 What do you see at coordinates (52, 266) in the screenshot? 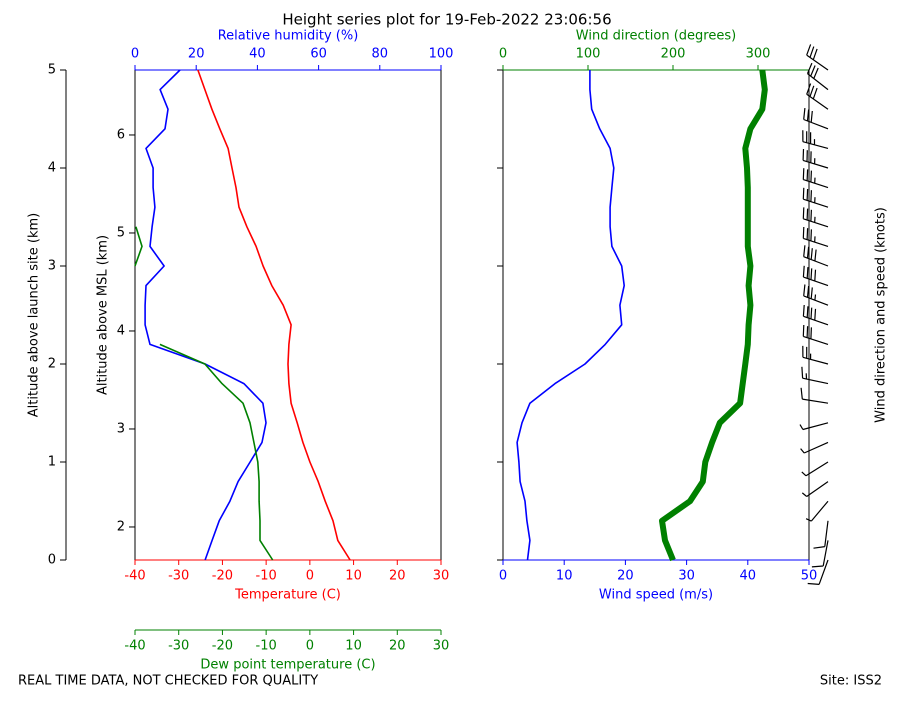
I see `y-tick-label: 3` at bounding box center [52, 266].